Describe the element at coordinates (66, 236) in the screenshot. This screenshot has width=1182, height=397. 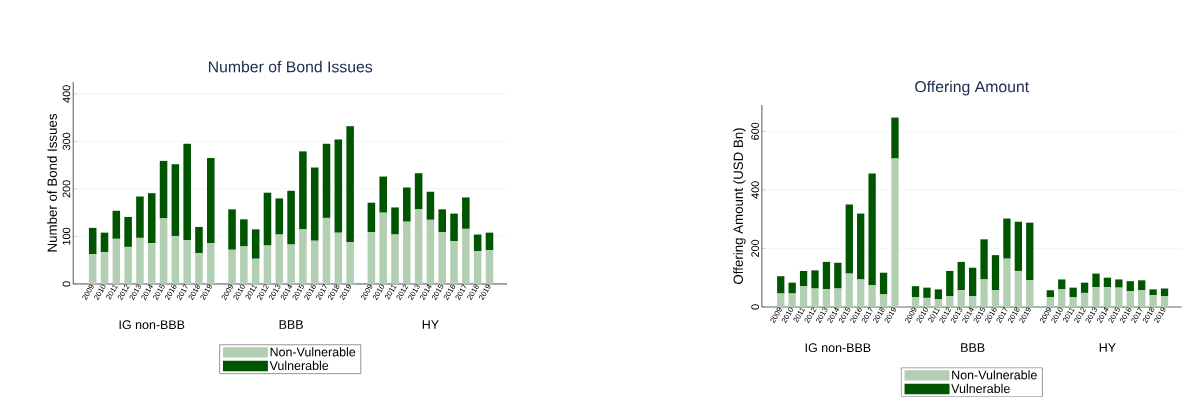
I see `y-tick-label: 100` at that location.